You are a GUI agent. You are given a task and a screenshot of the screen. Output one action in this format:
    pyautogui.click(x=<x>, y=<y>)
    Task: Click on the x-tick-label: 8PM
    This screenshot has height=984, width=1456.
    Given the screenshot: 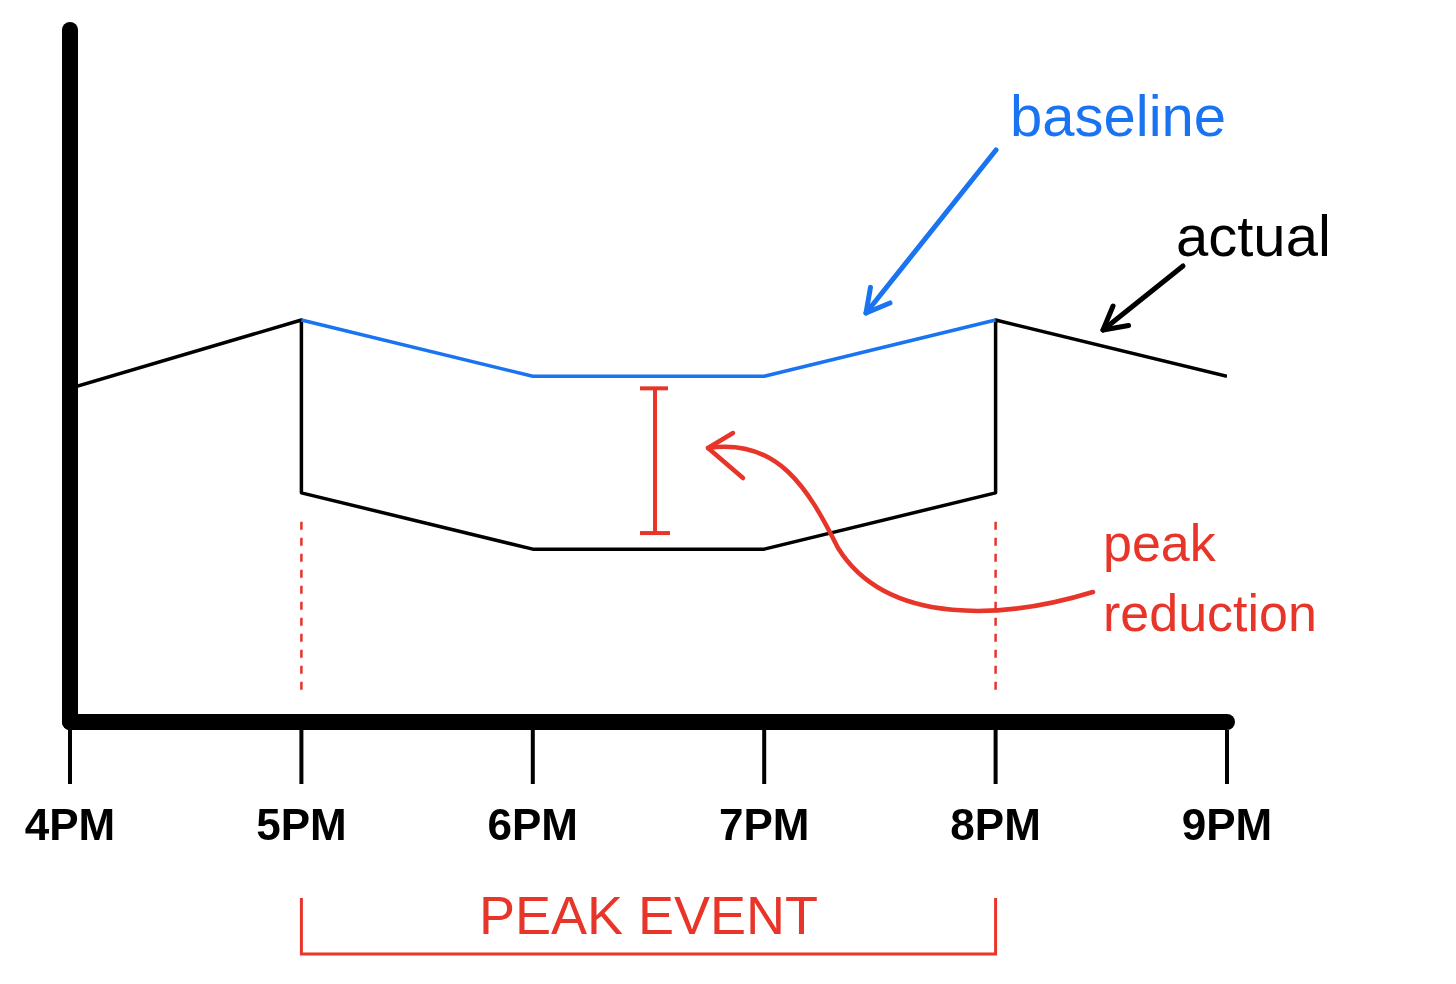 What is the action you would take?
    pyautogui.click(x=995, y=824)
    